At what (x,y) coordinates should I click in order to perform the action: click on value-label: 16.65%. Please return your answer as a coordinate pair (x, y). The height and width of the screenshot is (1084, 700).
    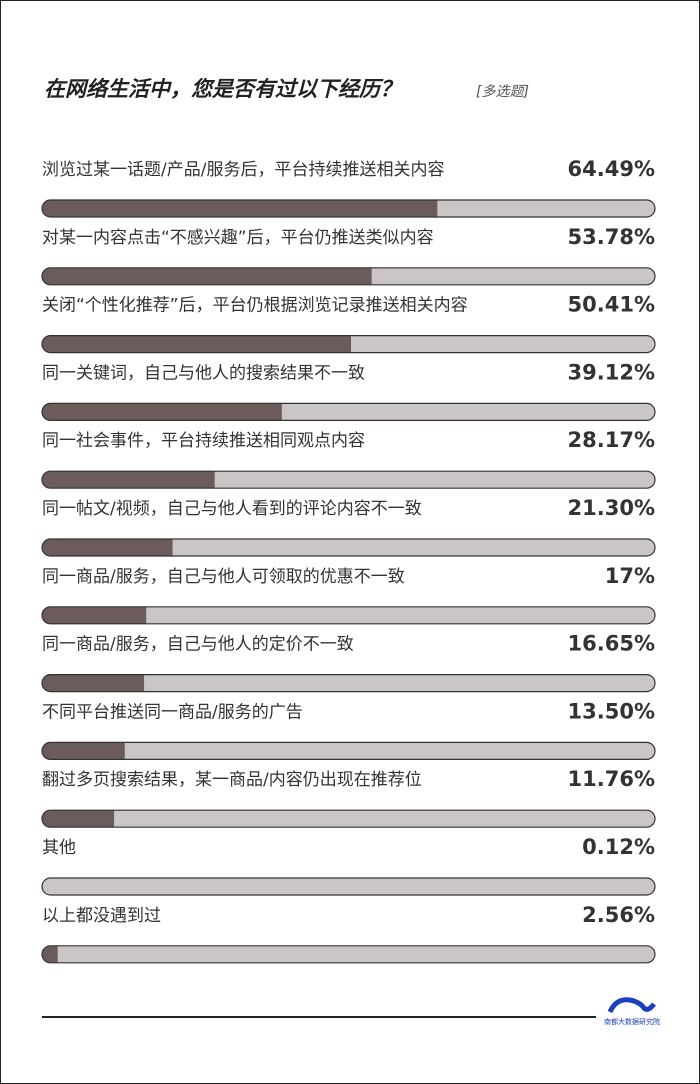
    Looking at the image, I should click on (611, 644).